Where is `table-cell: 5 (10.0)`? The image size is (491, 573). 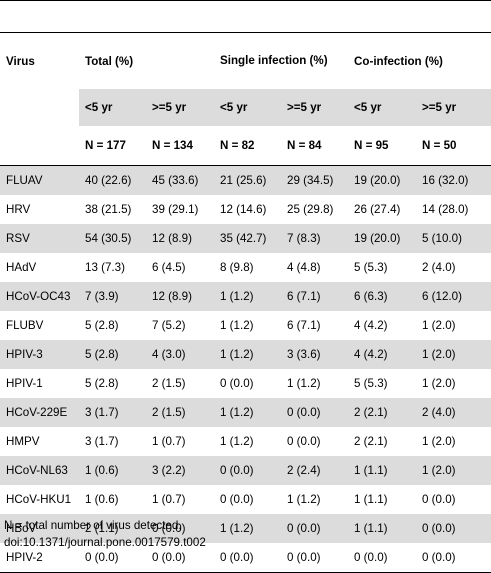 table-cell: 5 (10.0) is located at coordinates (453, 238).